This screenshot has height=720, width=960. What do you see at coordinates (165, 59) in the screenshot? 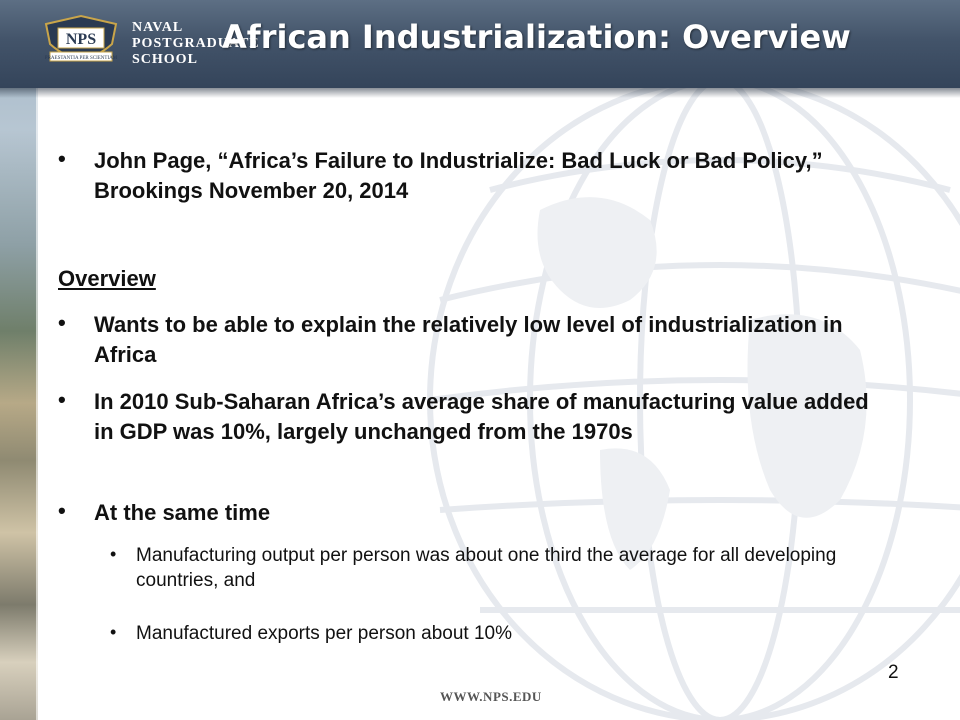
I see `logo-line-school: SCHOOL` at bounding box center [165, 59].